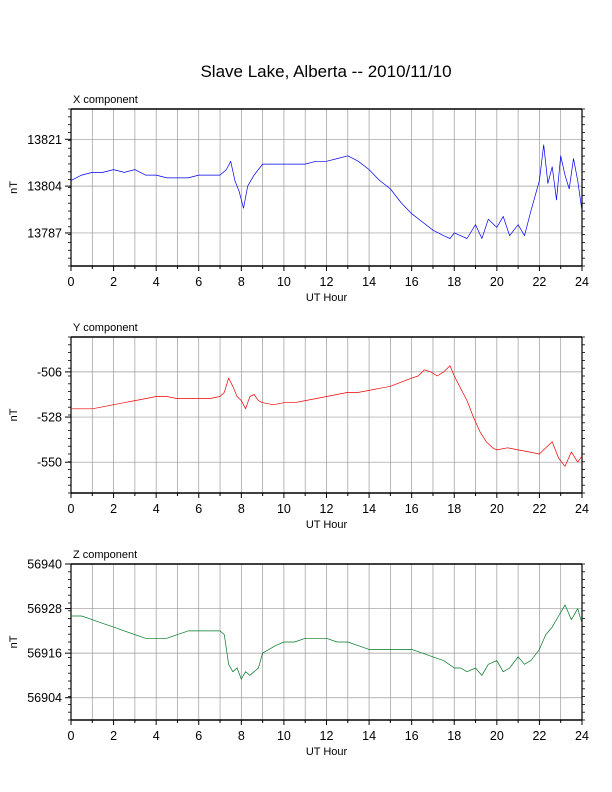 This screenshot has width=612, height=792. Describe the element at coordinates (539, 282) in the screenshot. I see `x-x-tick-label: 22` at that location.